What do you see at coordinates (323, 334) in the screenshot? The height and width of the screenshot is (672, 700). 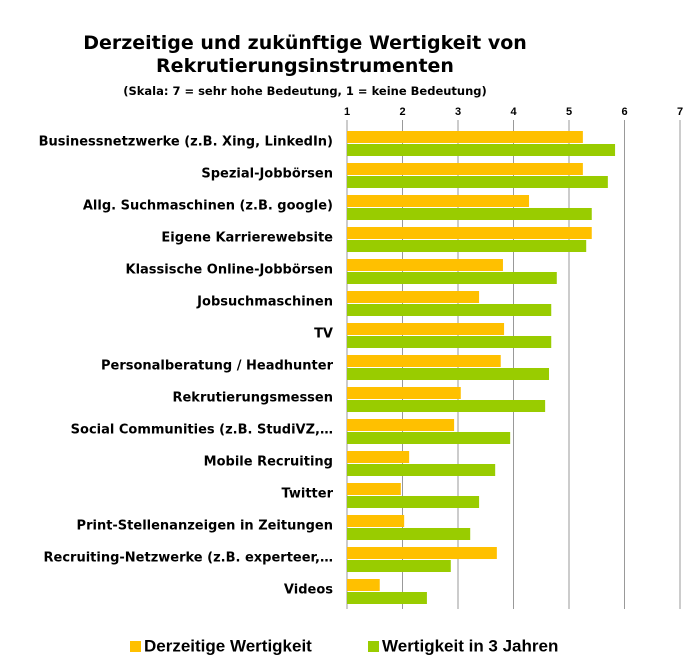 I see `category-label: TV` at bounding box center [323, 334].